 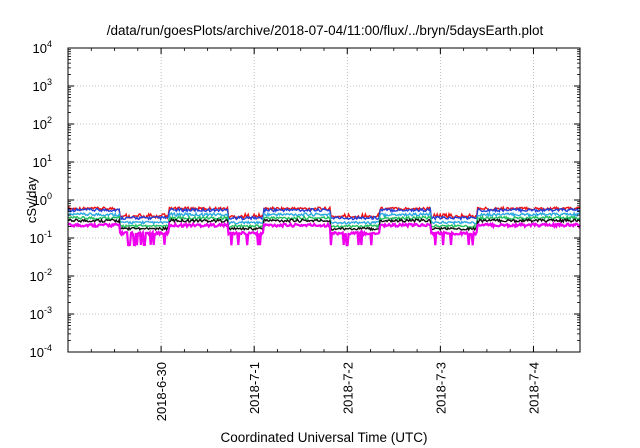 What do you see at coordinates (42, 85) in the screenshot?
I see `y-tick-label: 10³` at bounding box center [42, 85].